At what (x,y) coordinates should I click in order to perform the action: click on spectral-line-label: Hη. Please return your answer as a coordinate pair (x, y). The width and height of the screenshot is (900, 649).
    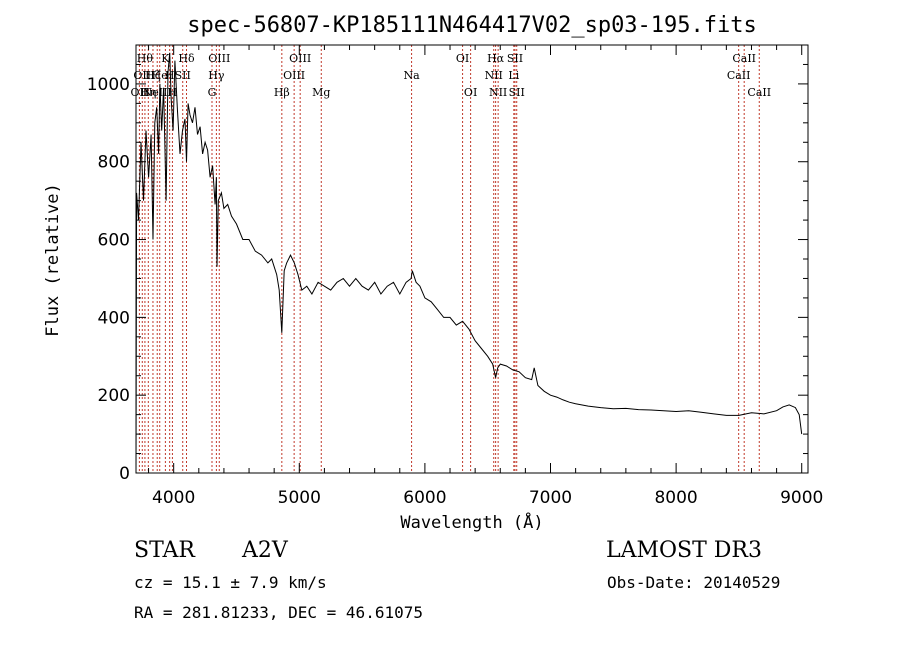
    Looking at the image, I should click on (148, 92).